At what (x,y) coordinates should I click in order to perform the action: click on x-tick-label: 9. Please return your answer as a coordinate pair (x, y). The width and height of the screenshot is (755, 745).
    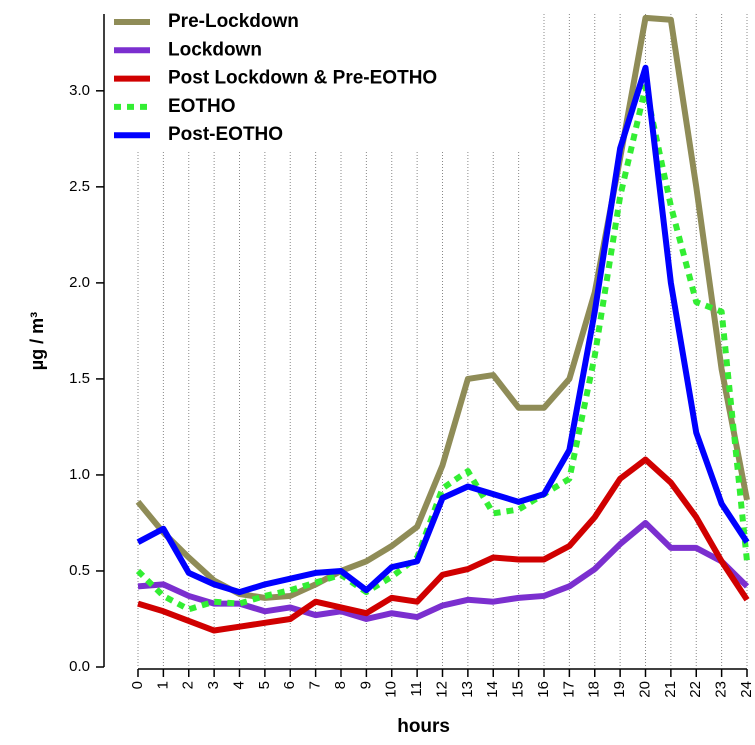
    Looking at the image, I should click on (365, 685).